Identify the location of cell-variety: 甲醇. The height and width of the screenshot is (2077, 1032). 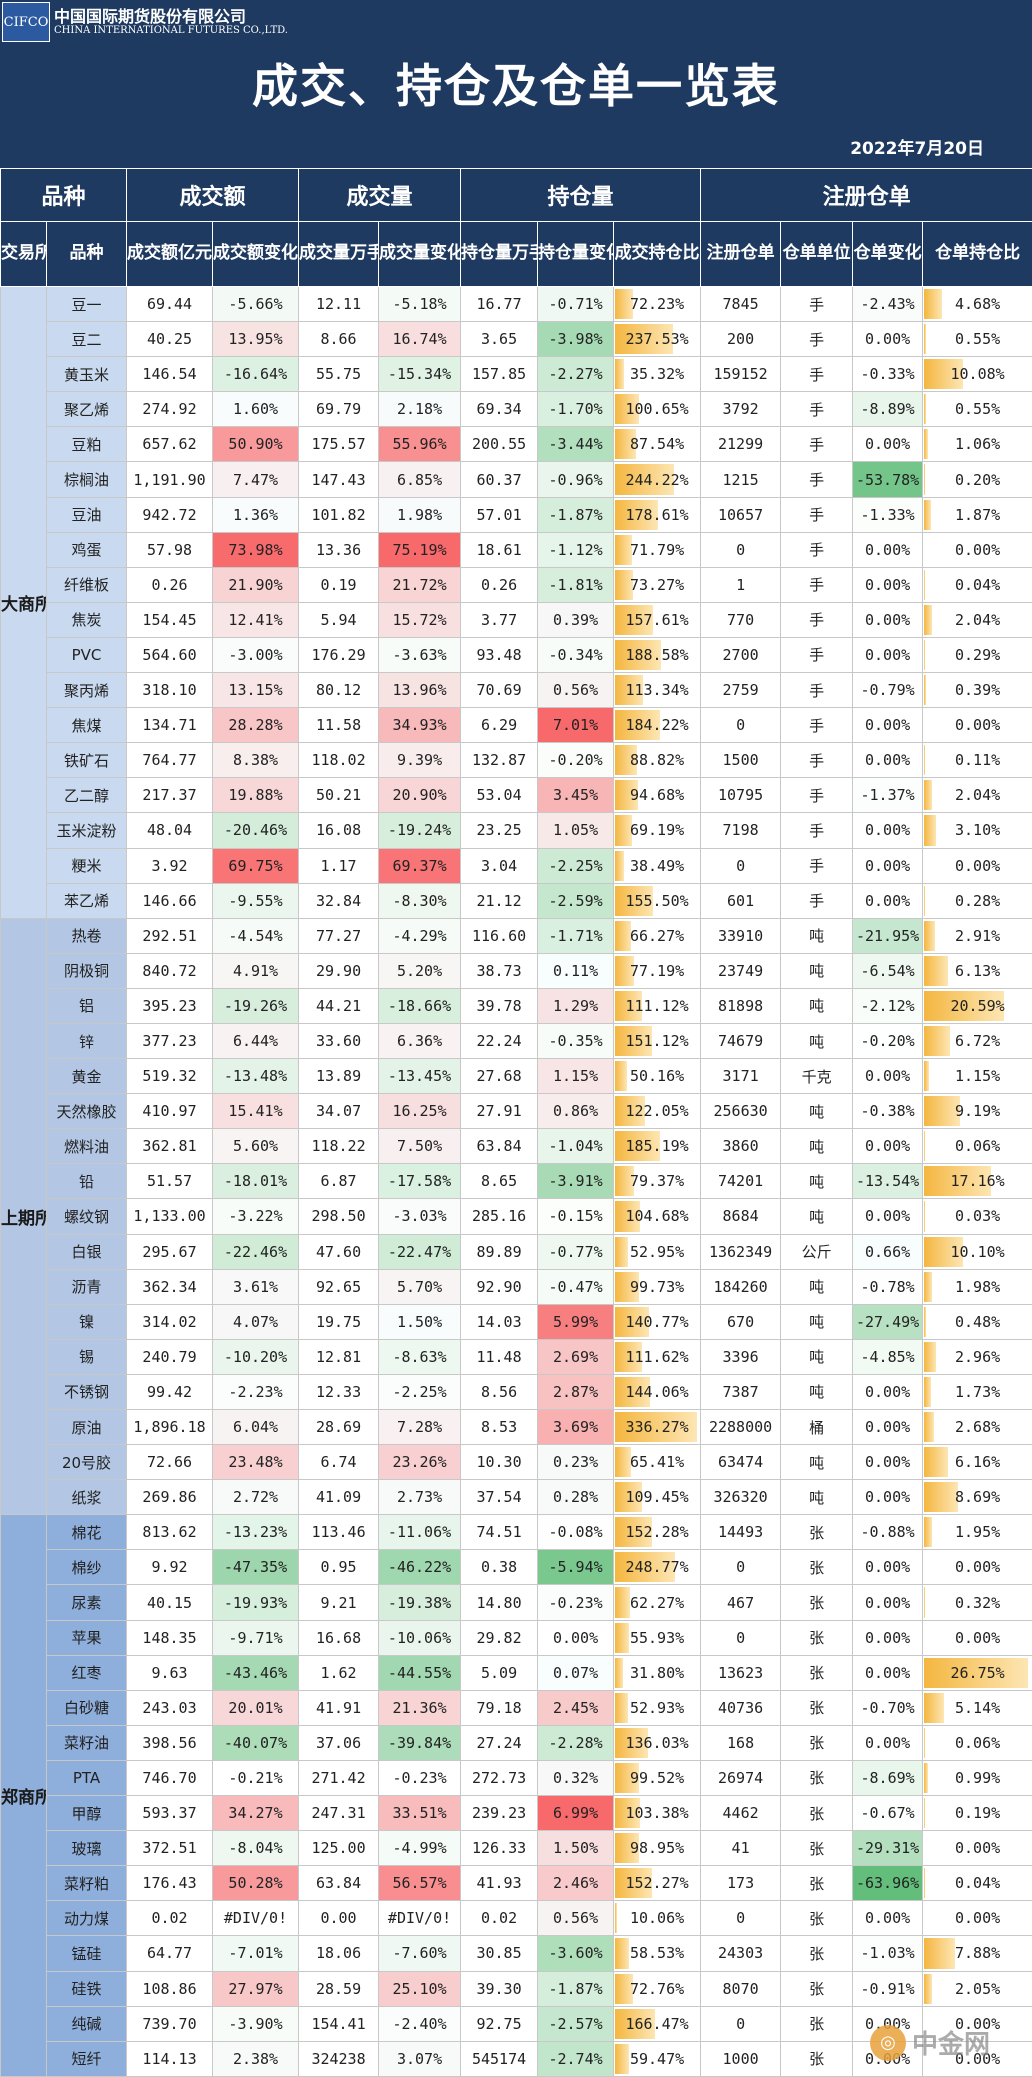
(87, 1813).